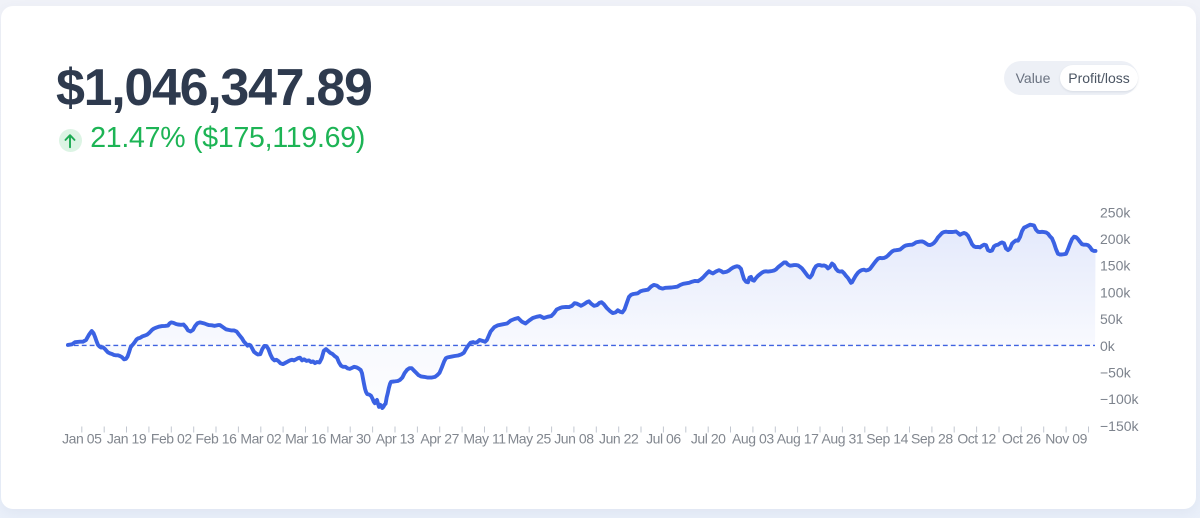 The height and width of the screenshot is (518, 1200). Describe the element at coordinates (843, 438) in the screenshot. I see `svg-text: Aug 31` at that location.